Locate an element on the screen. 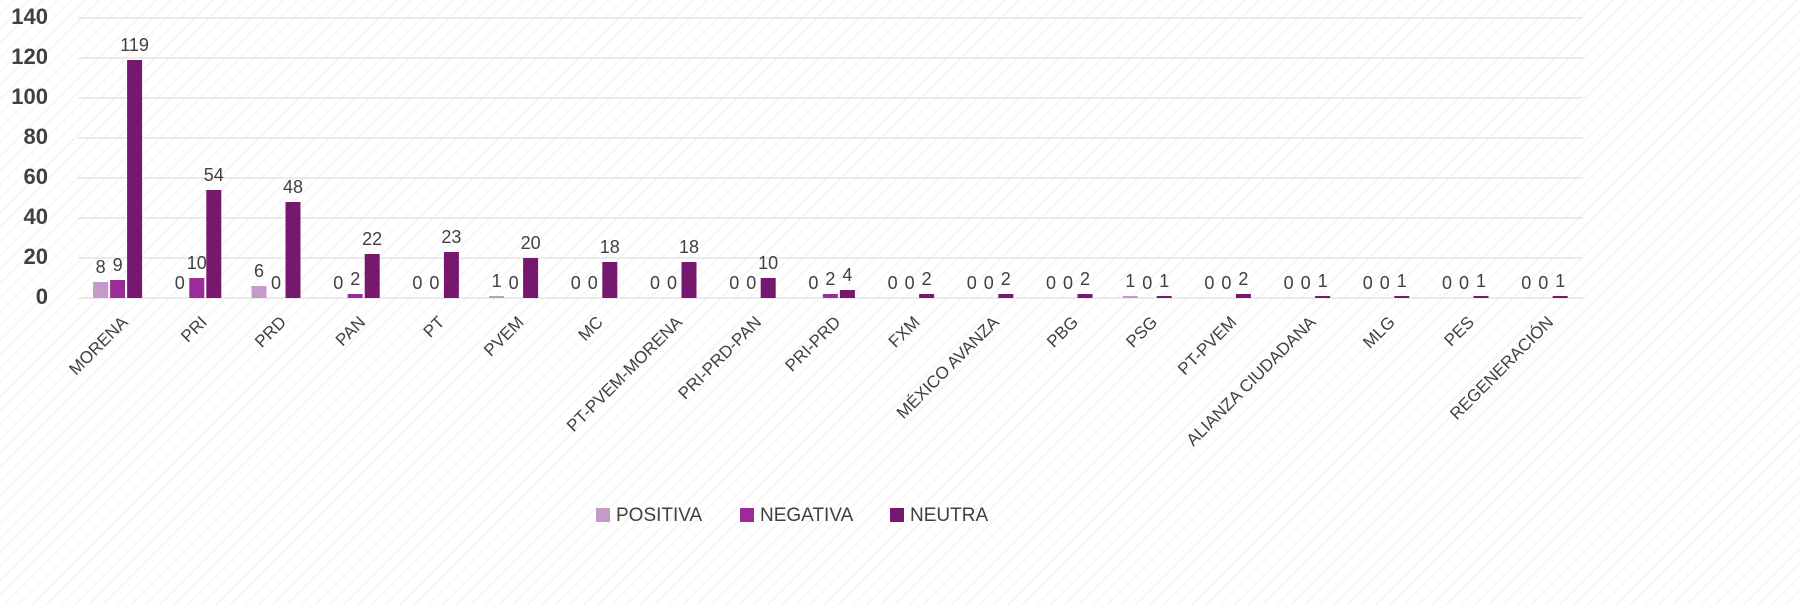 The image size is (1800, 605). data-label: 48 is located at coordinates (293, 187).